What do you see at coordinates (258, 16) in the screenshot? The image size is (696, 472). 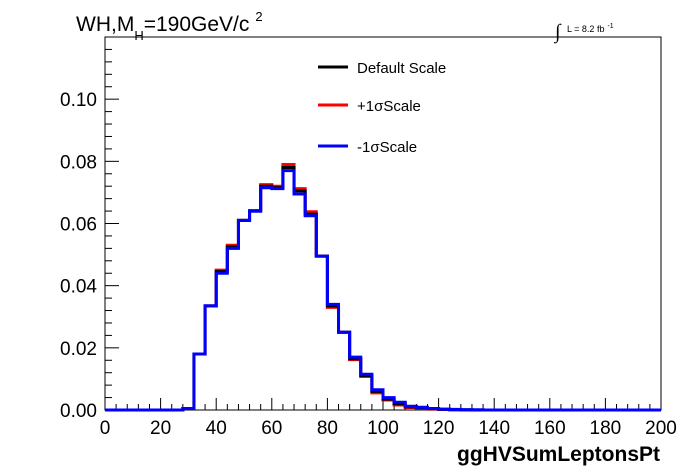 I see `title-superscript: 2` at bounding box center [258, 16].